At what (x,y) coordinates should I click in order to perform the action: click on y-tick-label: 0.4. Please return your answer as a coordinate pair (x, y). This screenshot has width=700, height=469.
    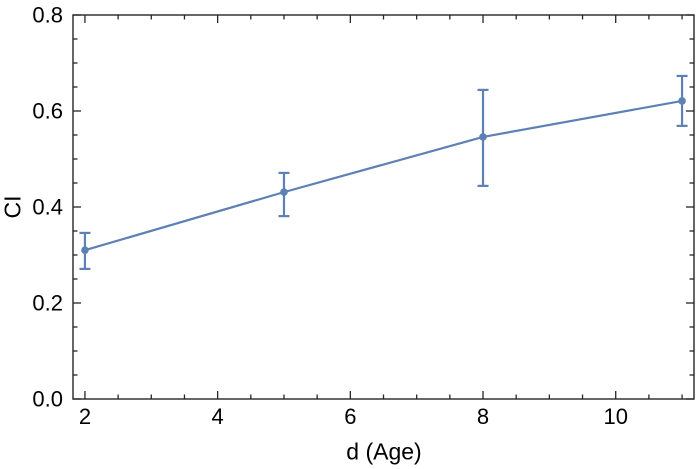
    Looking at the image, I should click on (47, 207).